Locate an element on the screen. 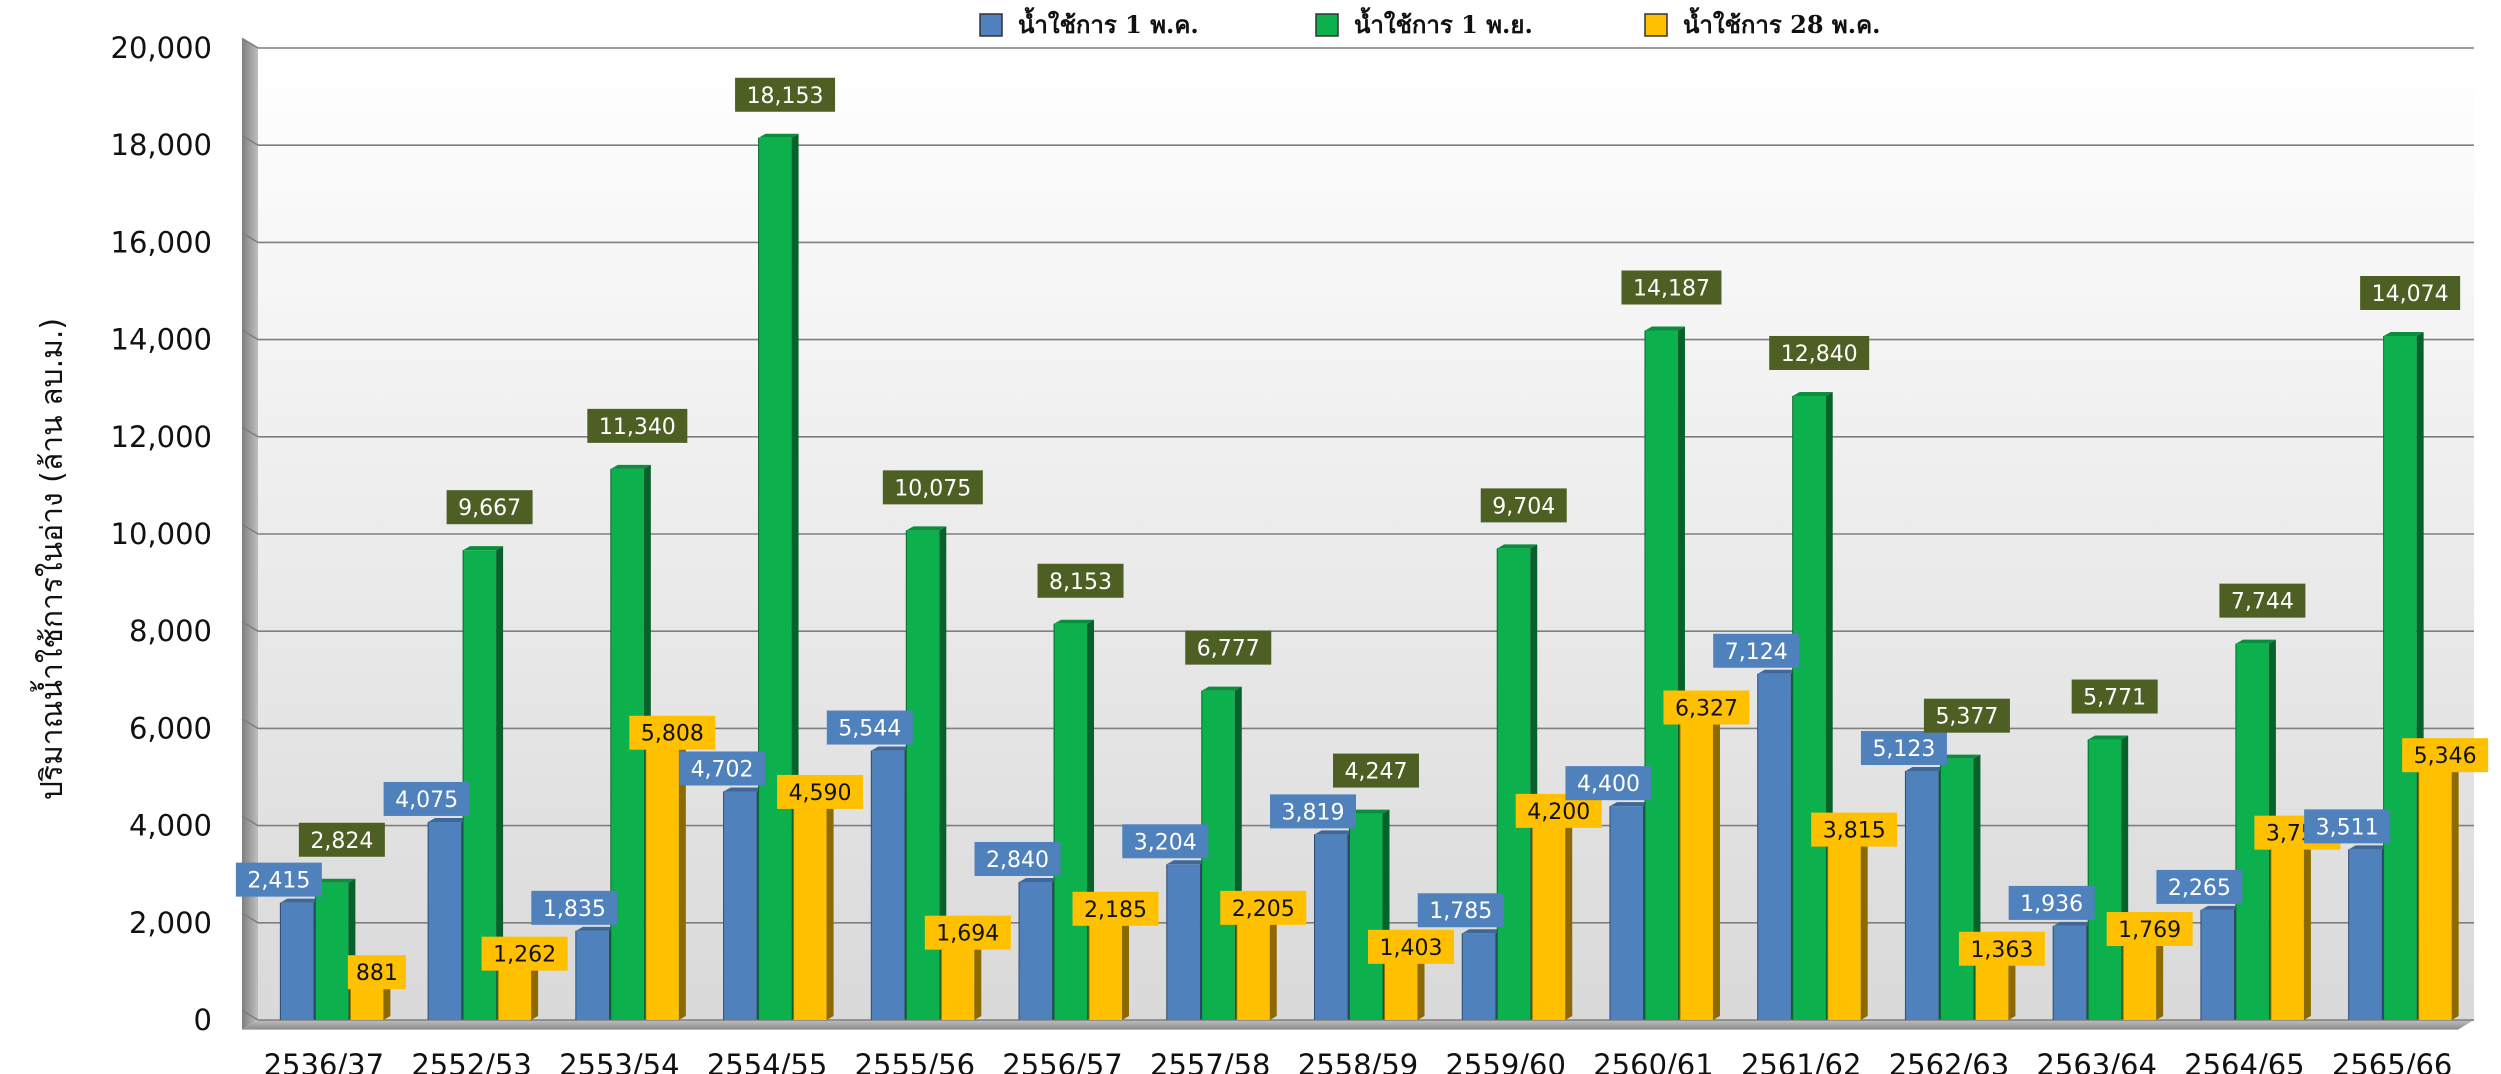 The width and height of the screenshot is (2501, 1074). x-category-label: 2553/54 is located at coordinates (619, 1061).